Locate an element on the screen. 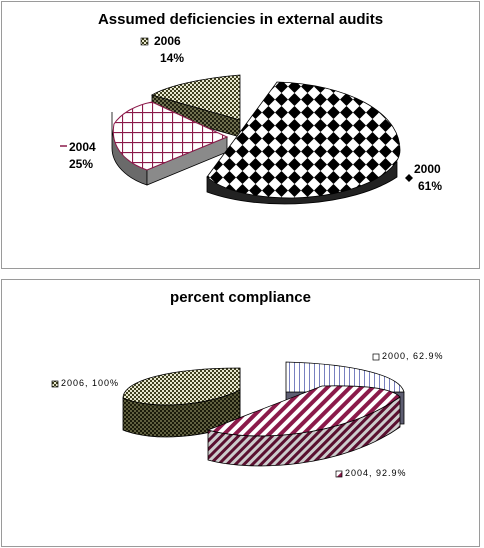 The width and height of the screenshot is (484, 548). label-2004: 2004 25% is located at coordinates (82, 155).